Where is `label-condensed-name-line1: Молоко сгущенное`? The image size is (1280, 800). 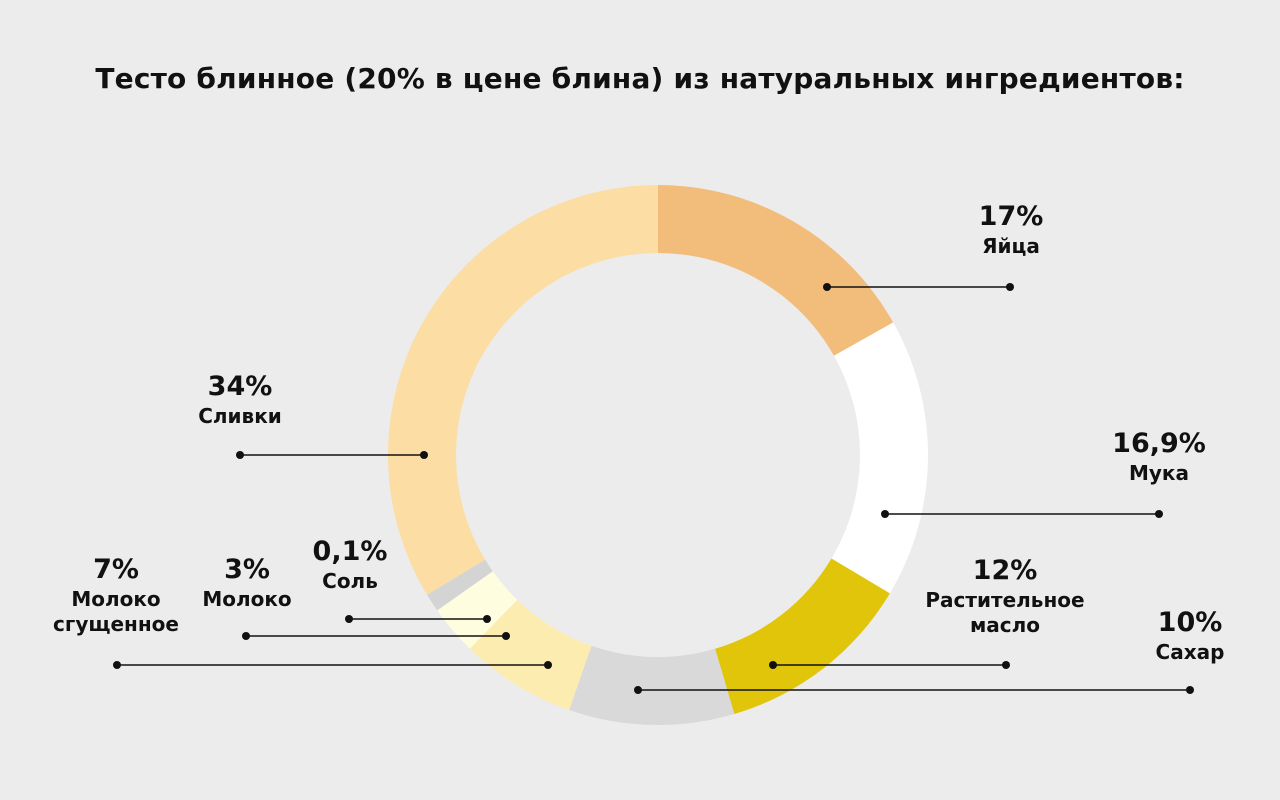
label-condensed-name-line1: Молоко сгущенное is located at coordinates (116, 611).